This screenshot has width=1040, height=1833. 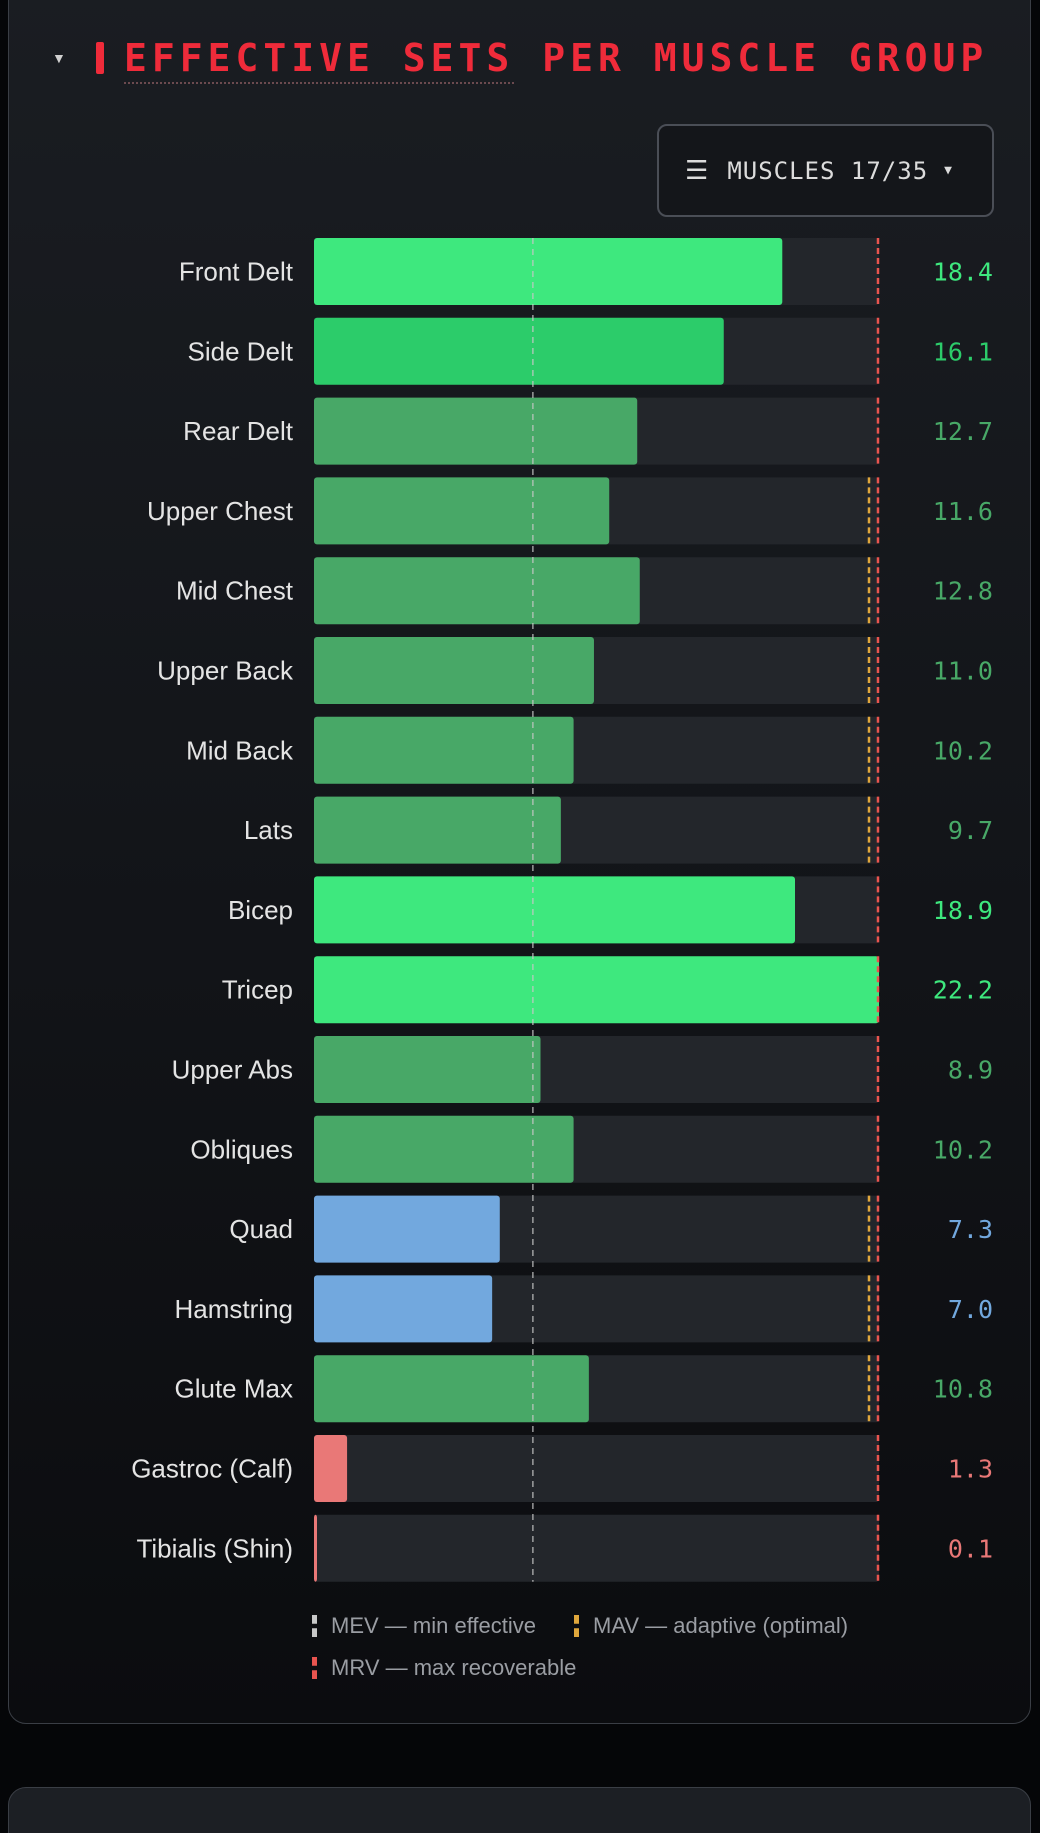 I want to click on category-label: Lats, so click(x=268, y=830).